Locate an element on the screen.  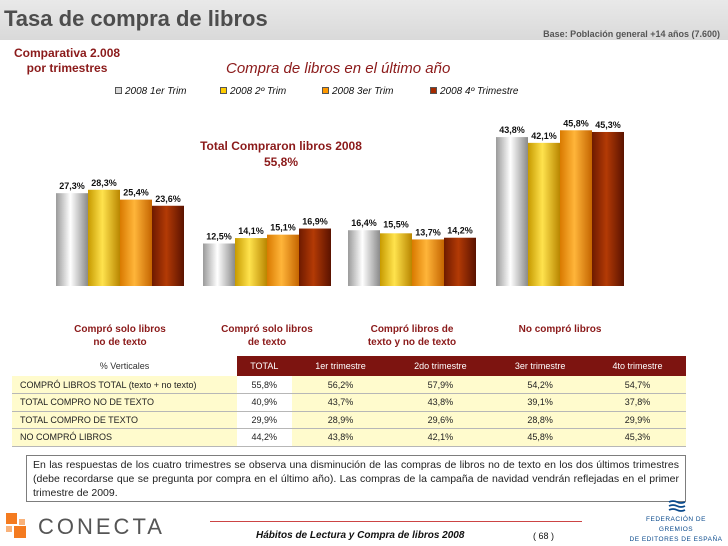
table-header: TOTAL is located at coordinates (264, 366).